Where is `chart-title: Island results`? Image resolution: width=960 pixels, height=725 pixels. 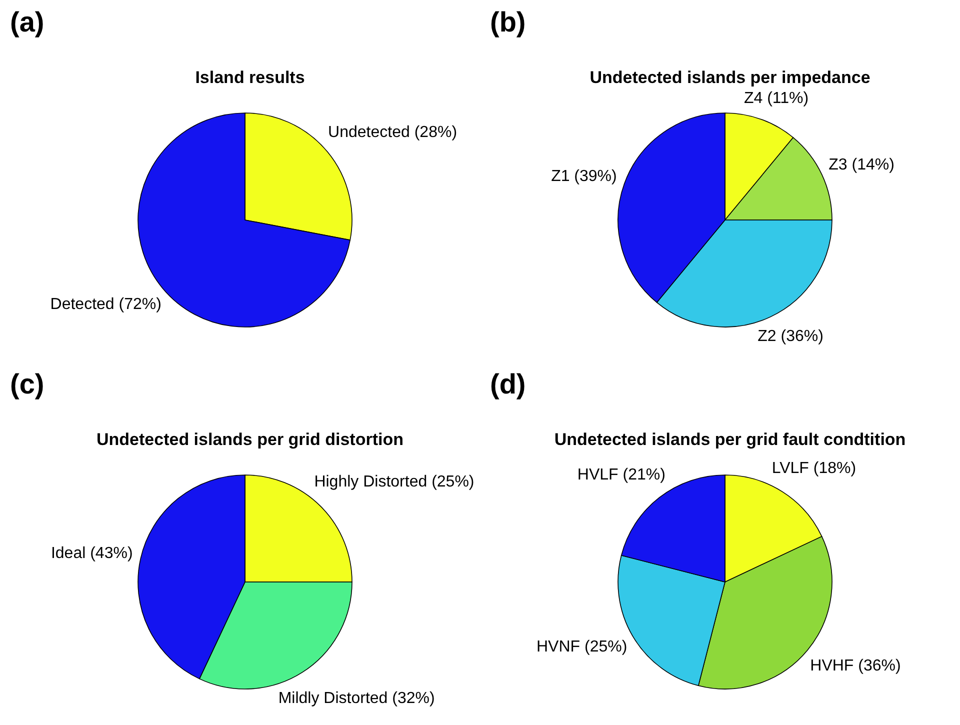 chart-title: Island results is located at coordinates (250, 77).